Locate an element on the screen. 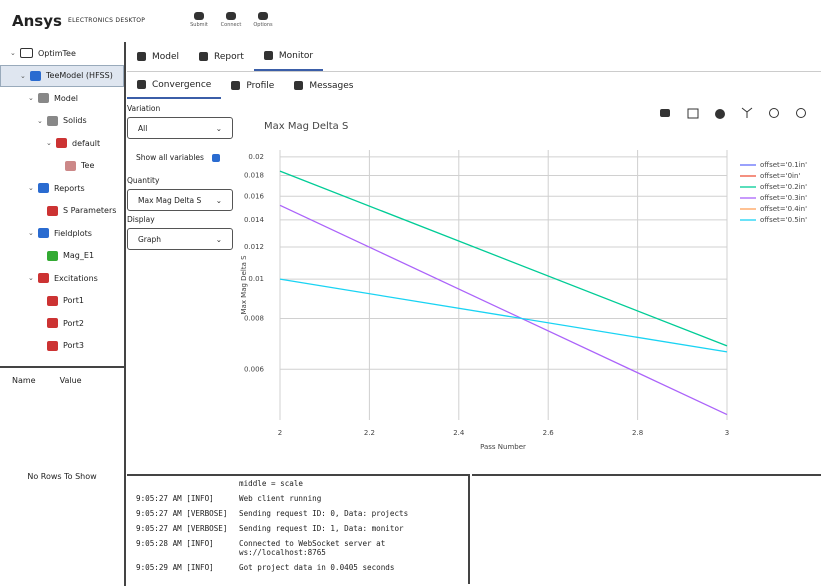 This screenshot has height=586, width=821. subtab: Messages is located at coordinates (323, 85).